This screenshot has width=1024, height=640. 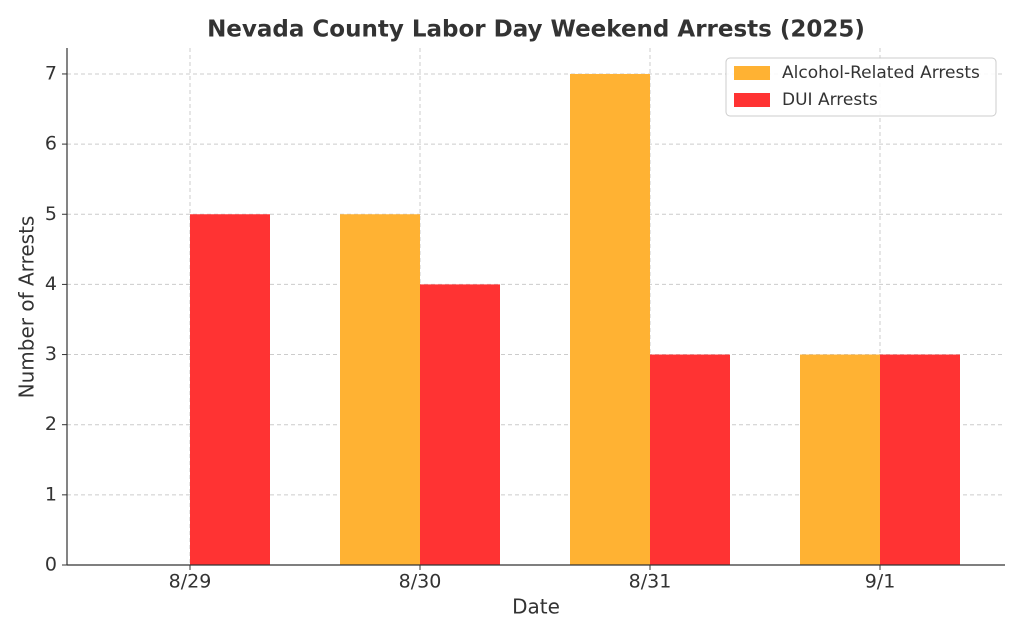 What do you see at coordinates (51, 73) in the screenshot?
I see `y-tick-label: 7` at bounding box center [51, 73].